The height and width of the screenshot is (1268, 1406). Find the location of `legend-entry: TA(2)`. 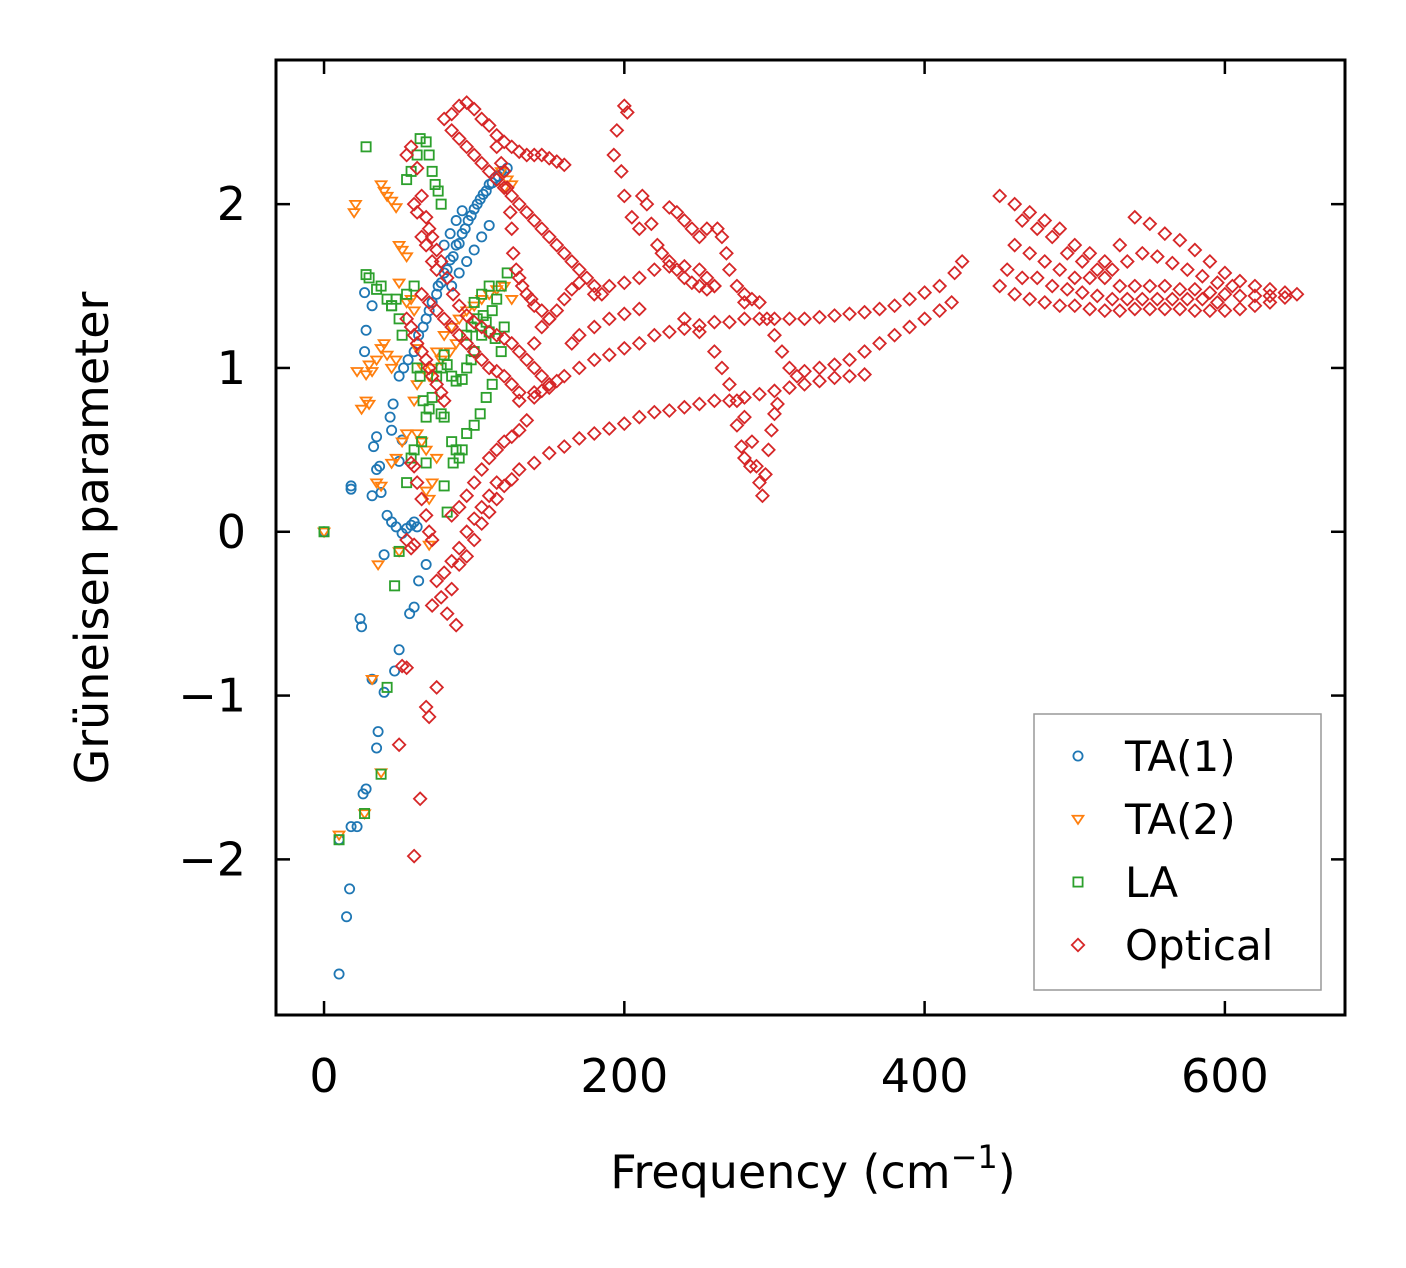

legend-entry: TA(2) is located at coordinates (1153, 819).